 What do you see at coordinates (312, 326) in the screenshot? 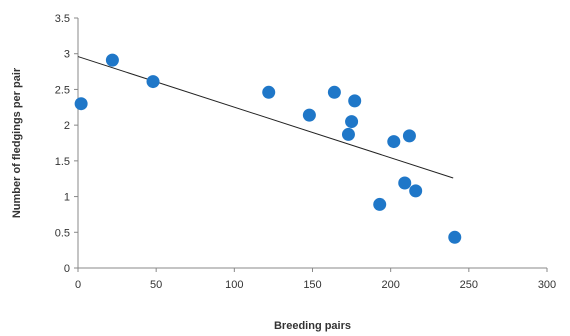
I see `x-axis-title: Breeding pairs` at bounding box center [312, 326].